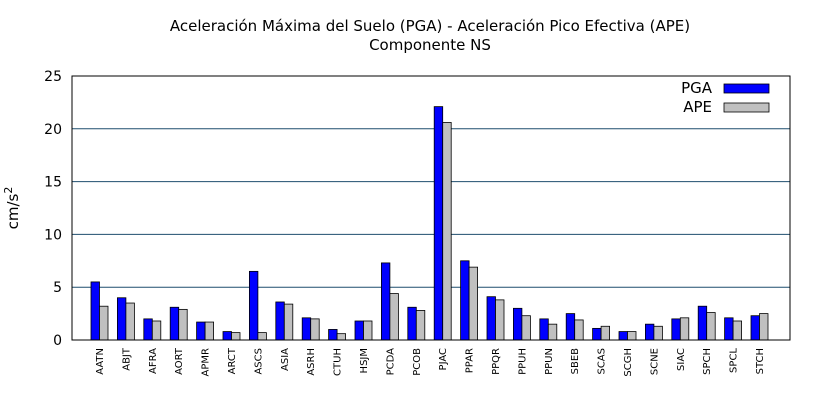 The width and height of the screenshot is (820, 400). I want to click on bar-ape-ppqr, so click(500, 320).